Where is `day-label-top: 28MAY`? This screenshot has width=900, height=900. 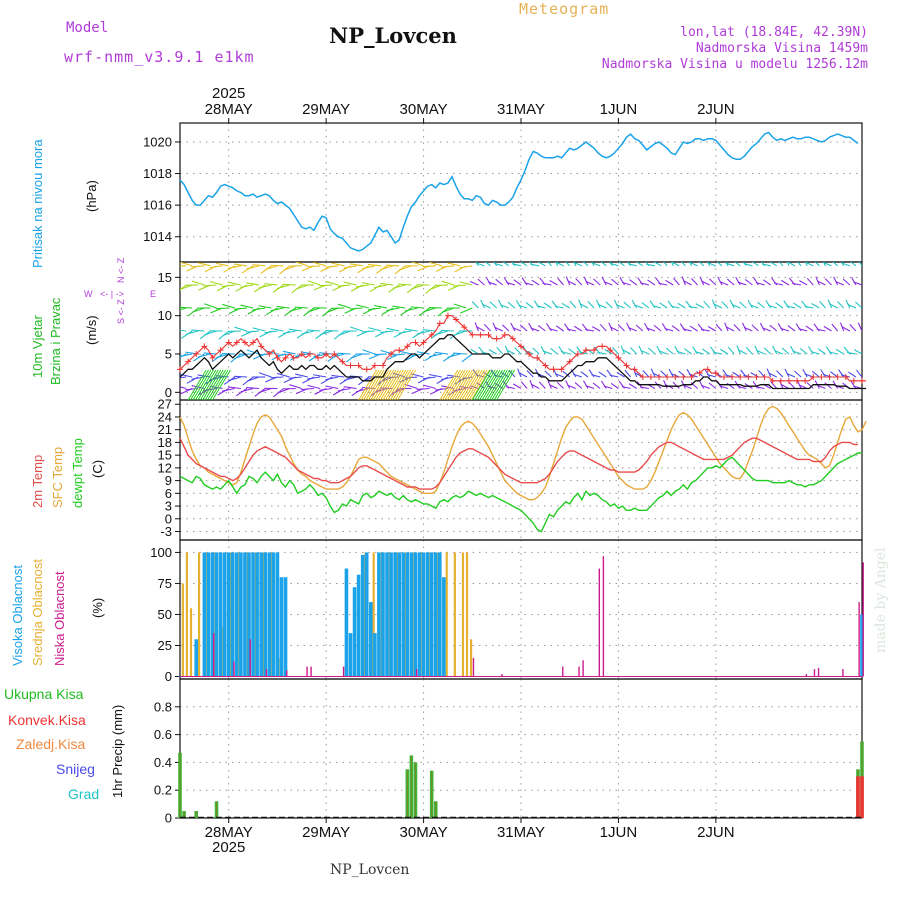
day-label-top: 28MAY is located at coordinates (229, 109).